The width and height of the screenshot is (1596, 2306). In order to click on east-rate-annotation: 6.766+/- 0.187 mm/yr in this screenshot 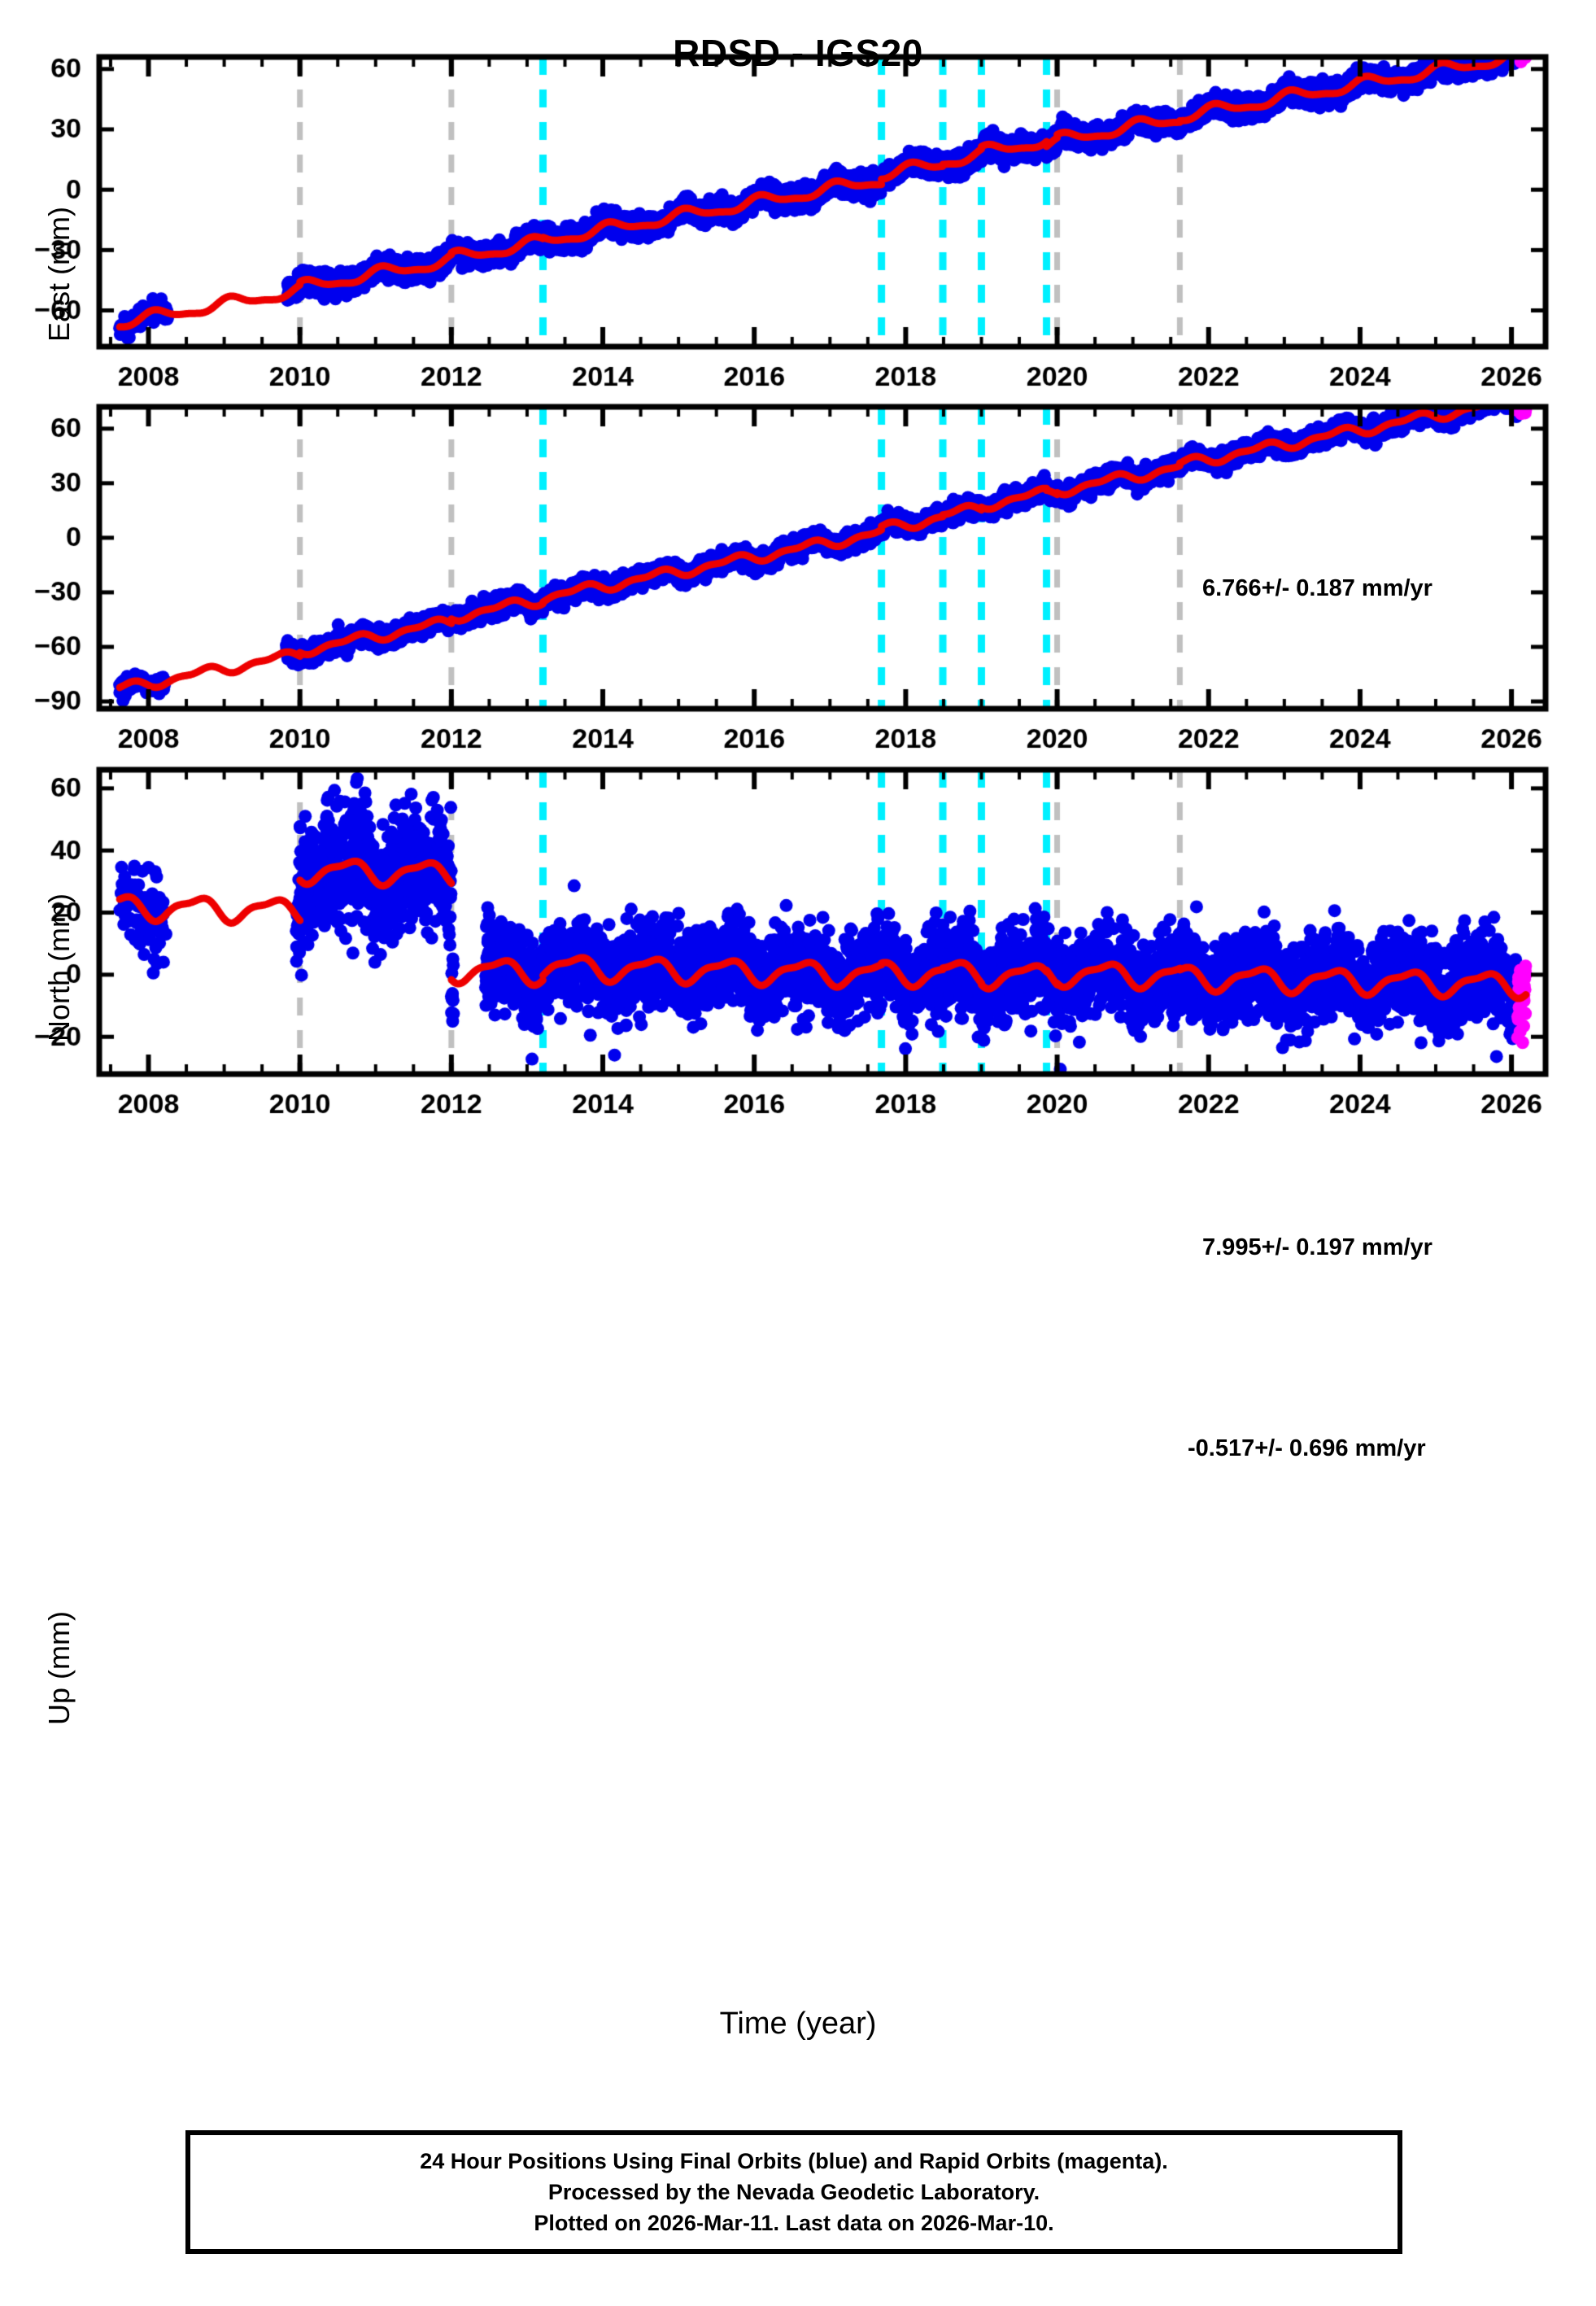, I will do `click(1317, 588)`.